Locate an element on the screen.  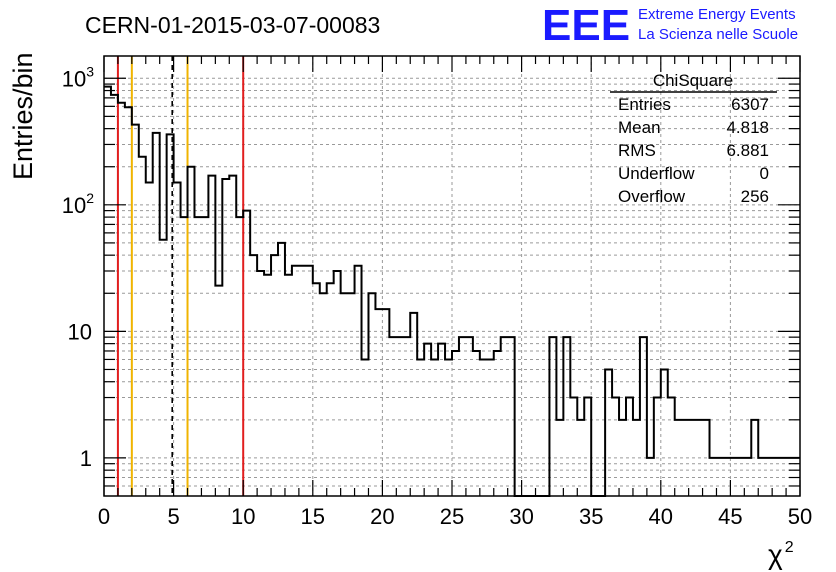
stats-row-label: Overflow is located at coordinates (652, 196).